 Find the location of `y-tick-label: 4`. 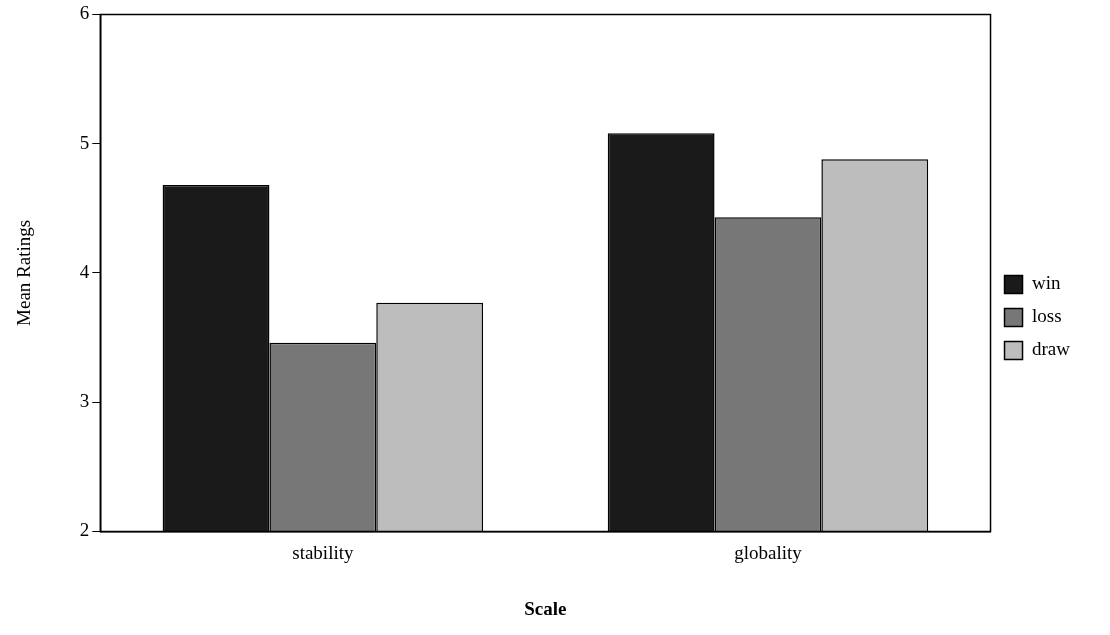

y-tick-label: 4 is located at coordinates (84, 271).